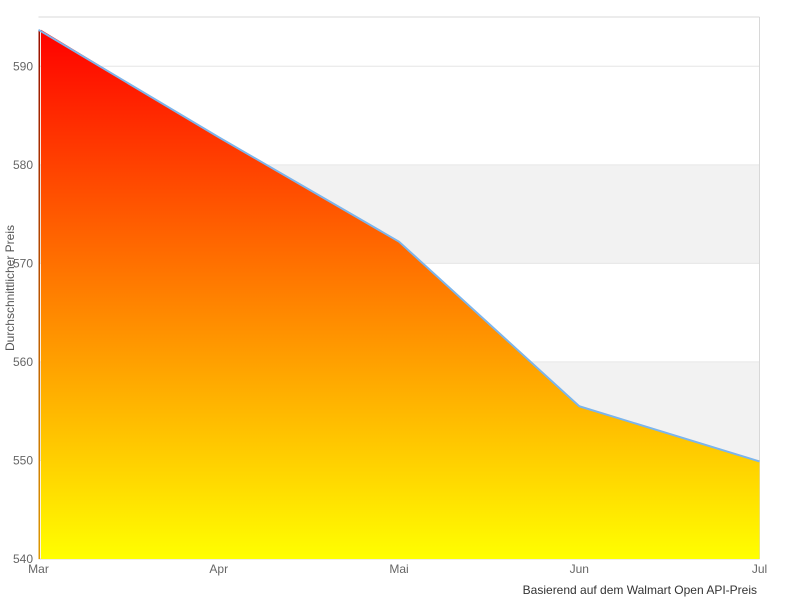  I want to click on y-tick-label: 570, so click(23, 263).